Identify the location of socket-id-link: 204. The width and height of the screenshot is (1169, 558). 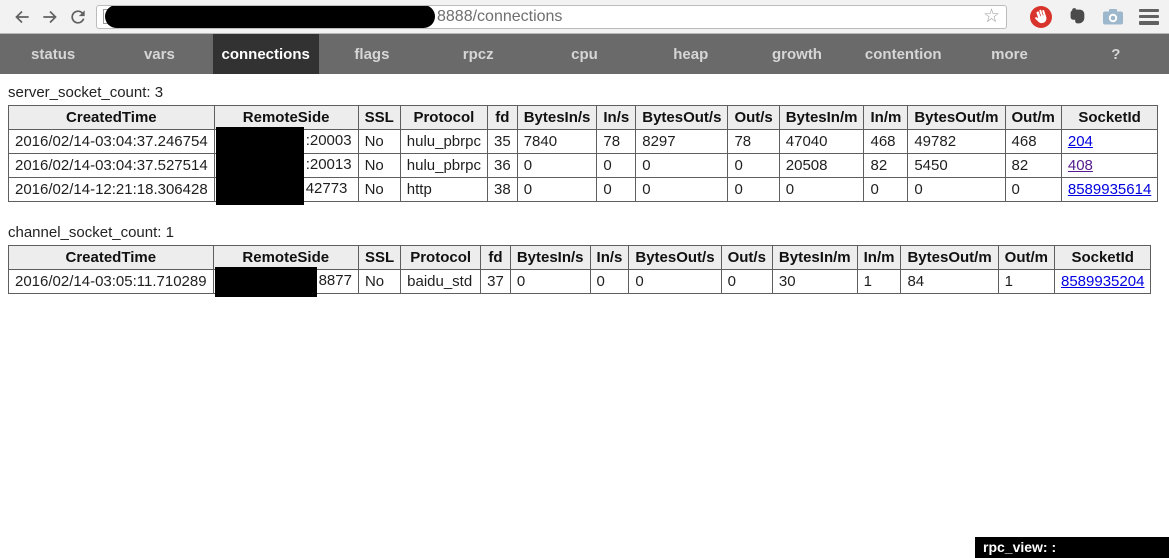
(1080, 141).